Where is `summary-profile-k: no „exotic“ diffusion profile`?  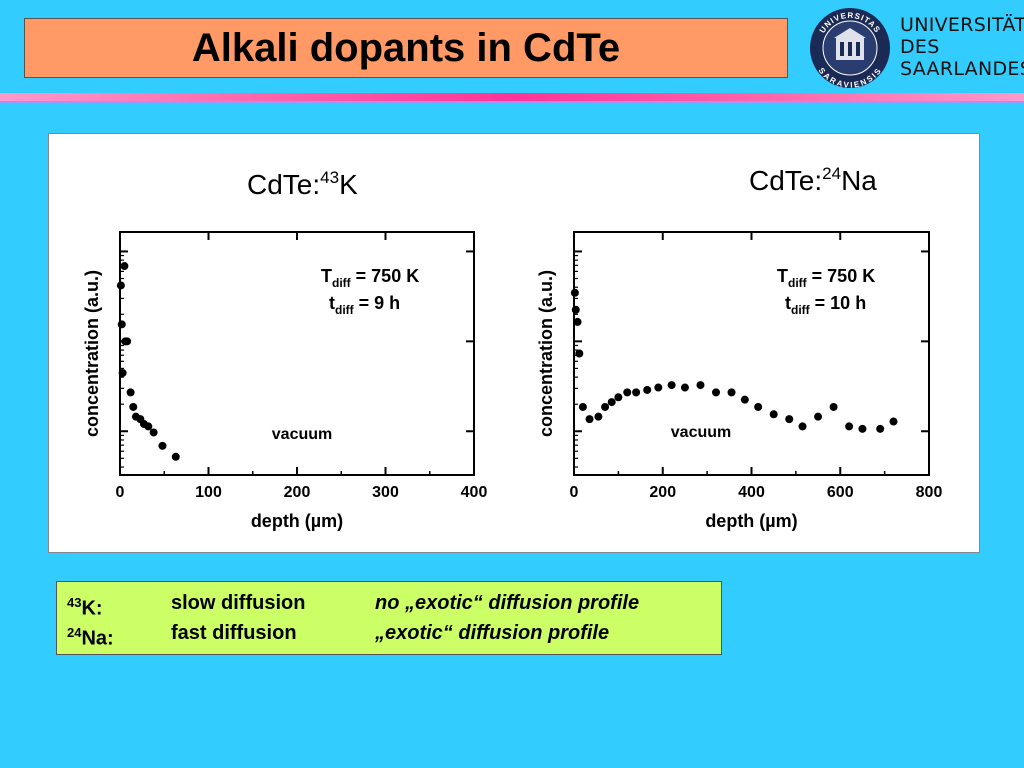
summary-profile-k: no „exotic“ diffusion profile is located at coordinates (507, 603).